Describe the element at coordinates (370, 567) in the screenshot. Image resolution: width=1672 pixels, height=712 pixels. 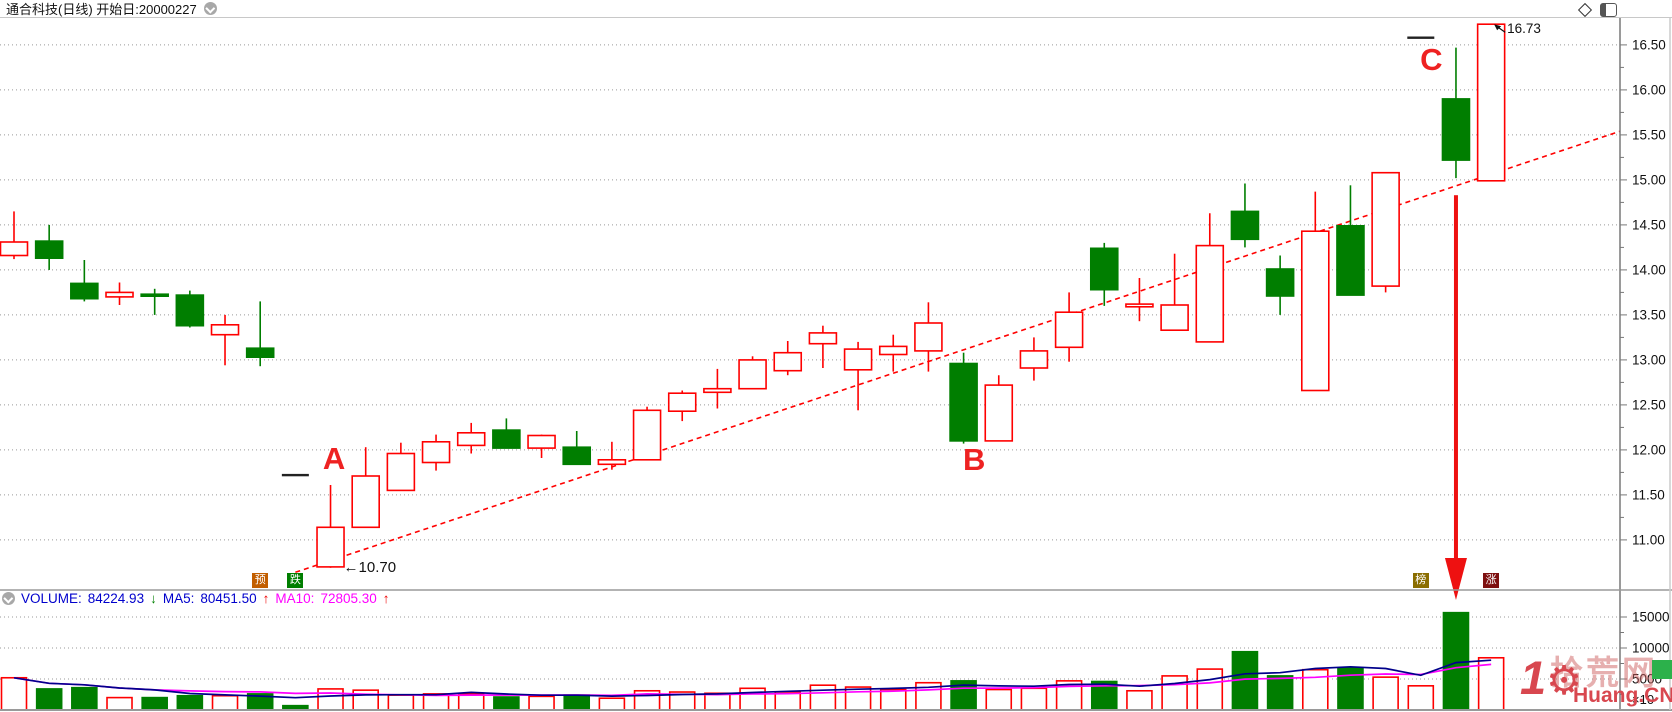
I see `low-price-callout: ←10.70` at that location.